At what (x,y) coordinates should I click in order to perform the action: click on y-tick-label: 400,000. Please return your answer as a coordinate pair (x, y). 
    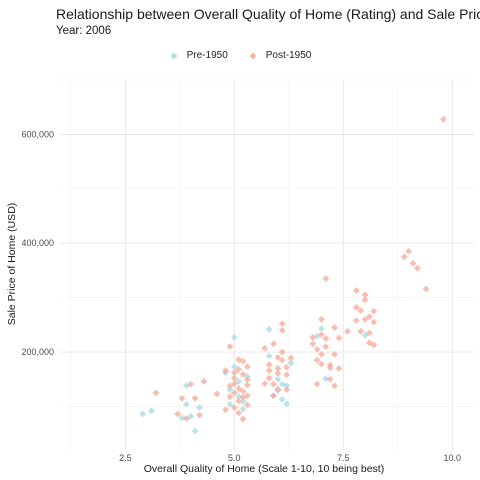
    Looking at the image, I should click on (37, 243).